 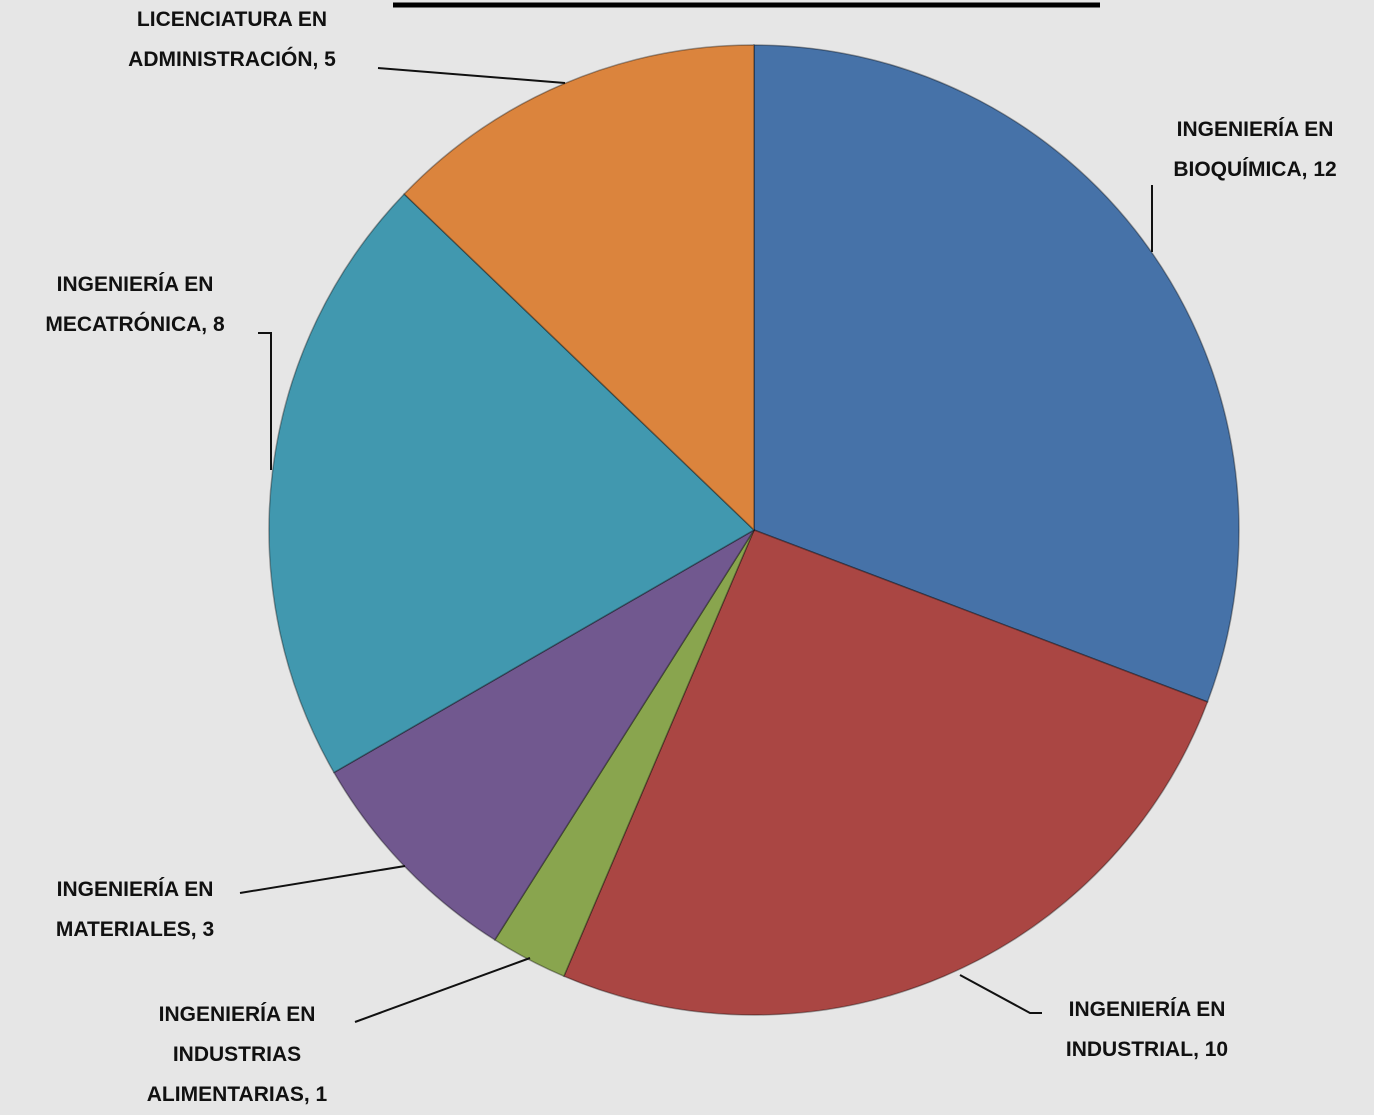 I want to click on label-value-group: , 8, so click(x=213, y=324).